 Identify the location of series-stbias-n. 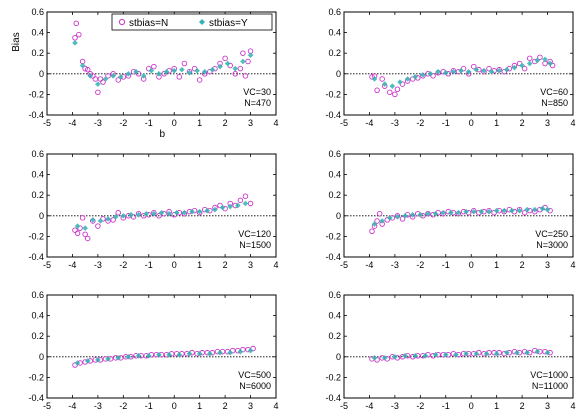
(462, 76).